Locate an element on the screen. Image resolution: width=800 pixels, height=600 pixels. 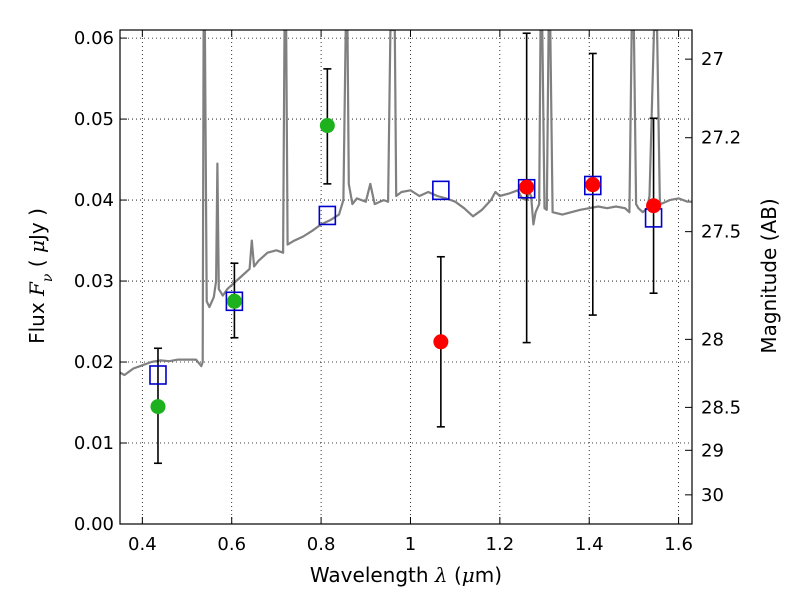
y-axis-label: Flux Fν ( μJy ) is located at coordinates (40, 276).